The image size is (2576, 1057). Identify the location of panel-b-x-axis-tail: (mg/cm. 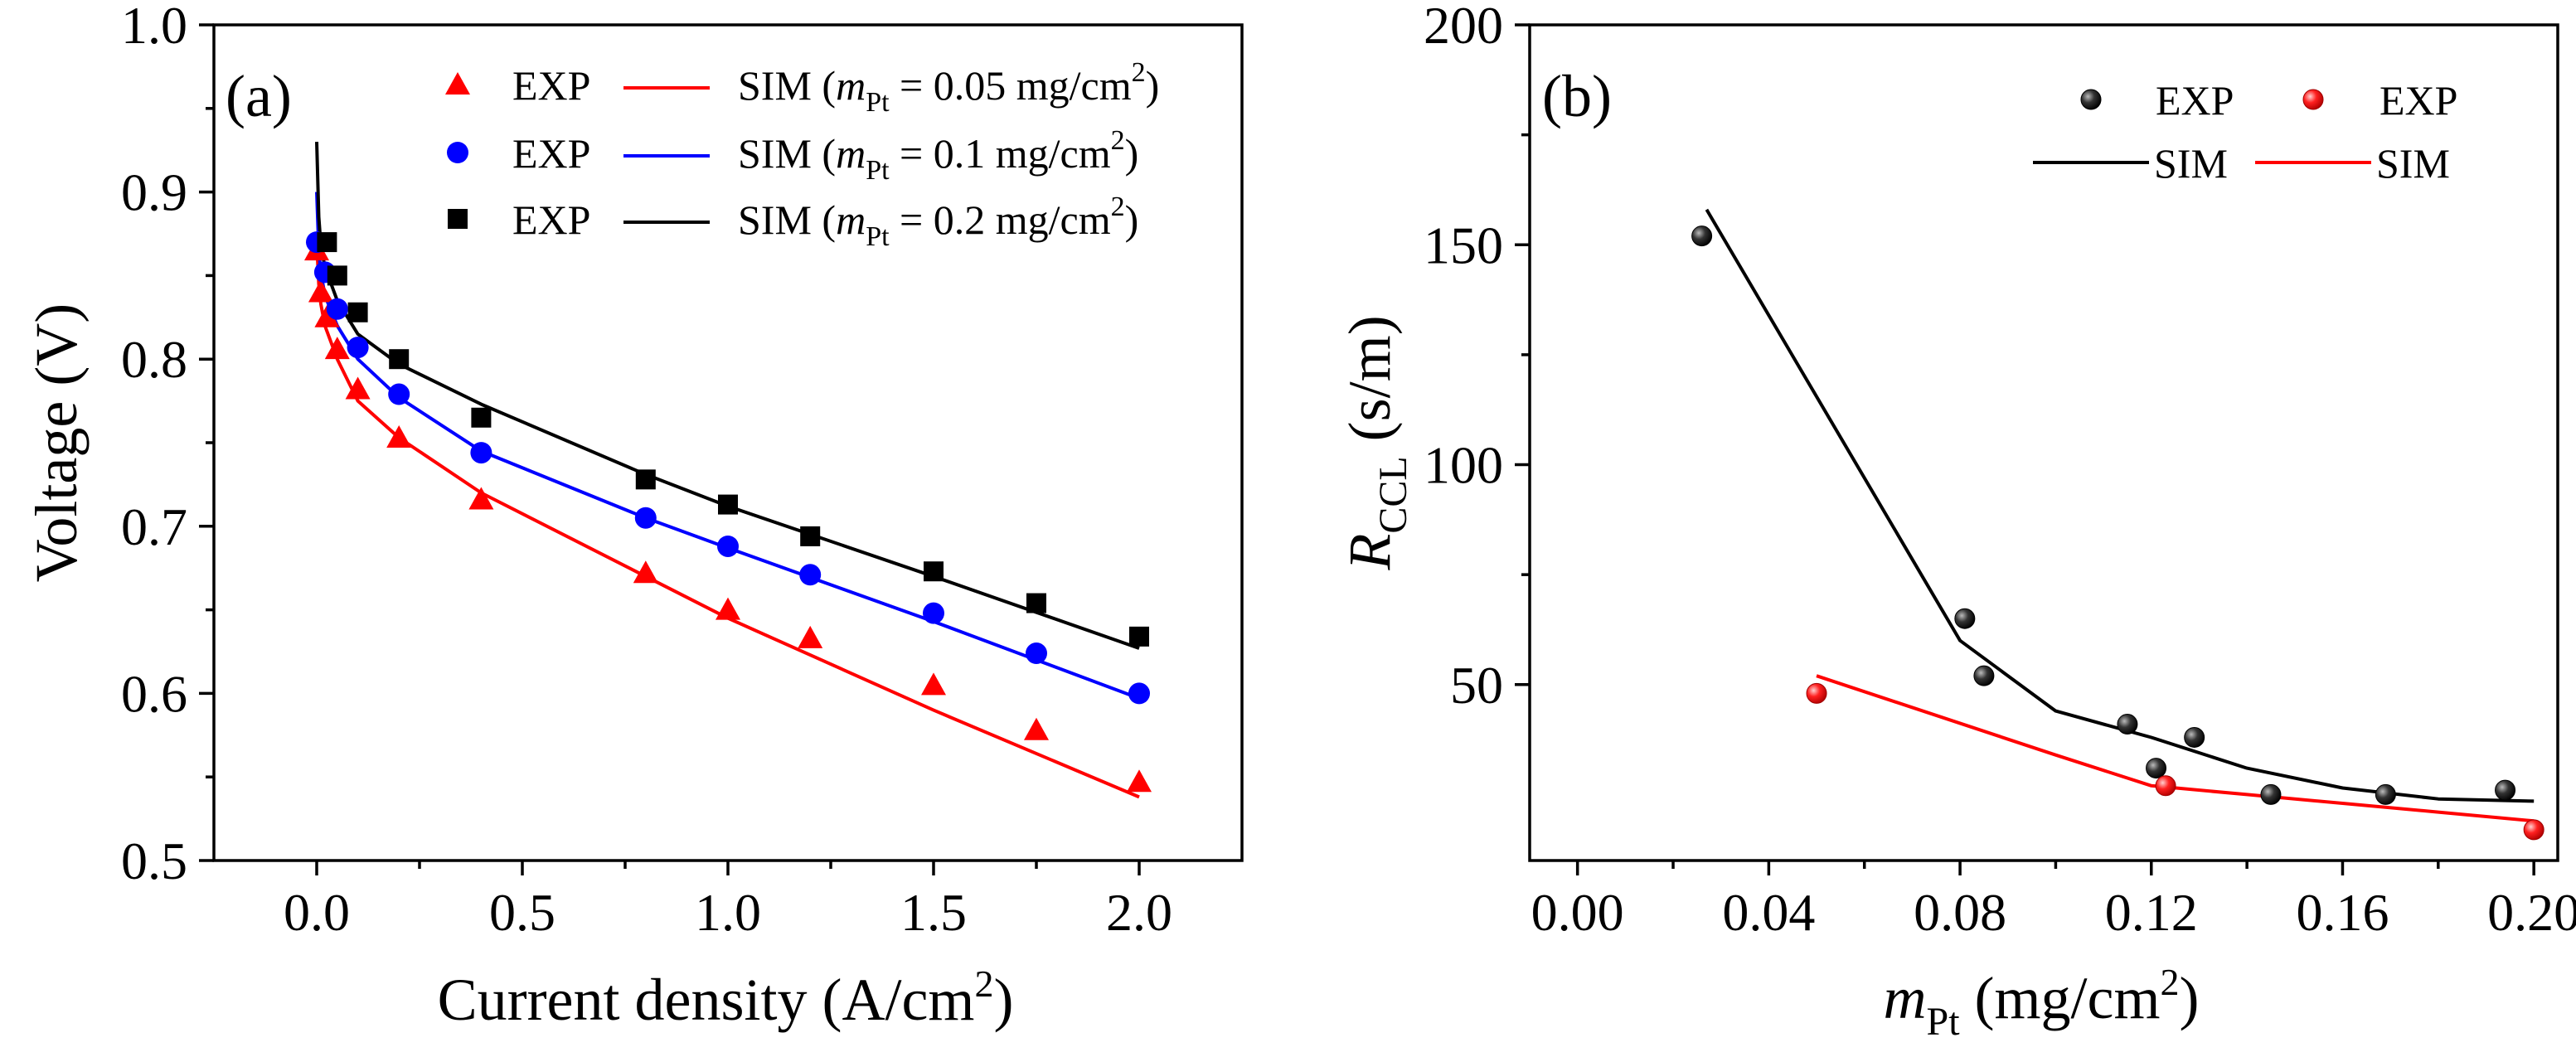
(2060, 998).